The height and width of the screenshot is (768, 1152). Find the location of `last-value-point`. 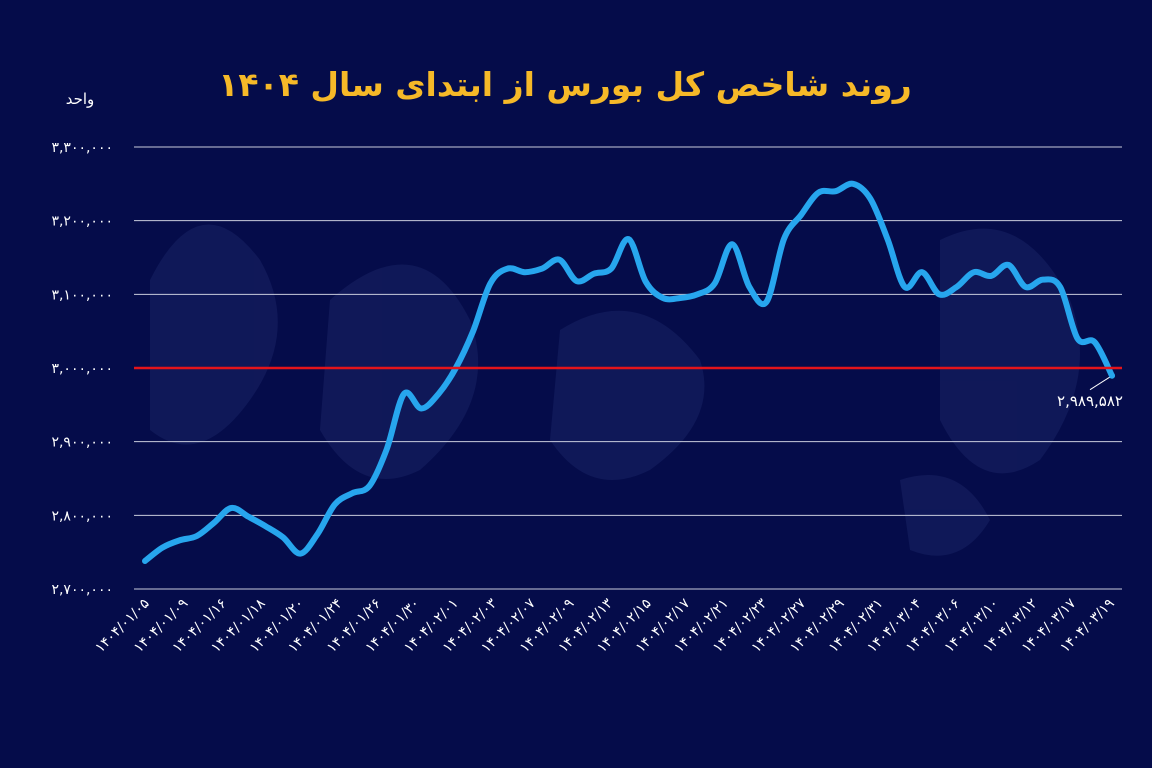

last-value-point is located at coordinates (1112, 375).